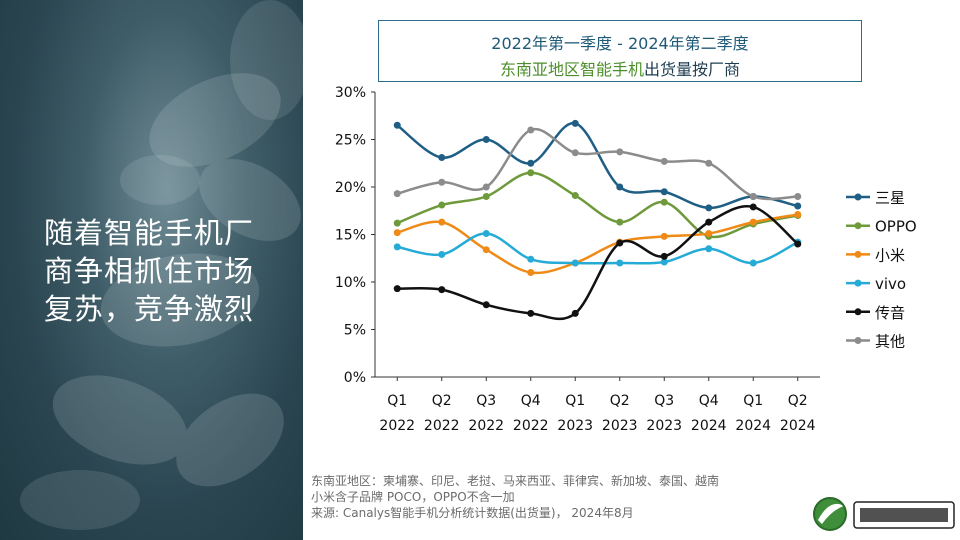 The width and height of the screenshot is (960, 540). Describe the element at coordinates (149, 309) in the screenshot. I see `headline-line: 复苏，竞争激烈` at that location.